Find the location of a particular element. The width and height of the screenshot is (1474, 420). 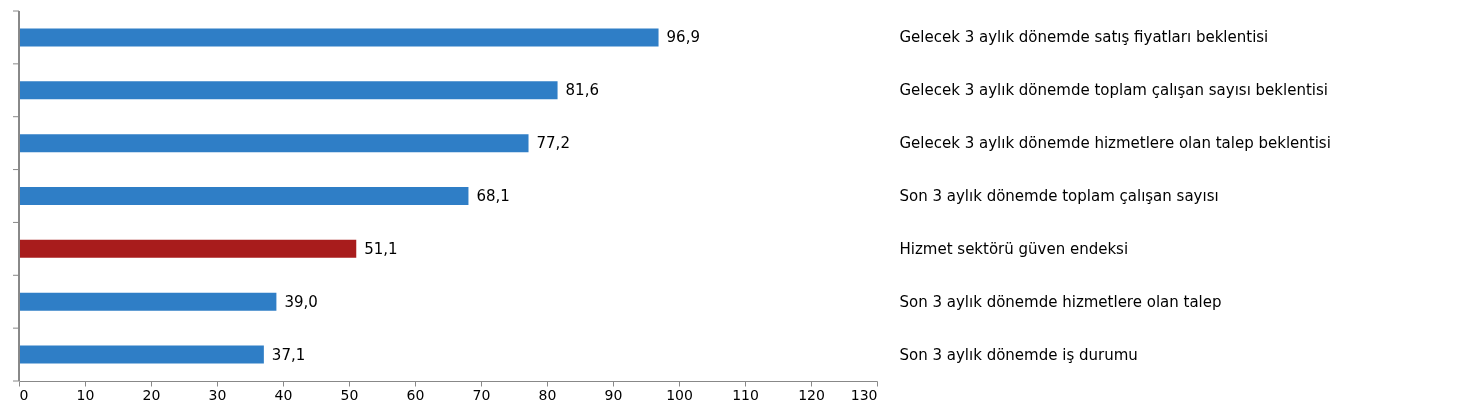

data-label: 37,1 is located at coordinates (288, 354).